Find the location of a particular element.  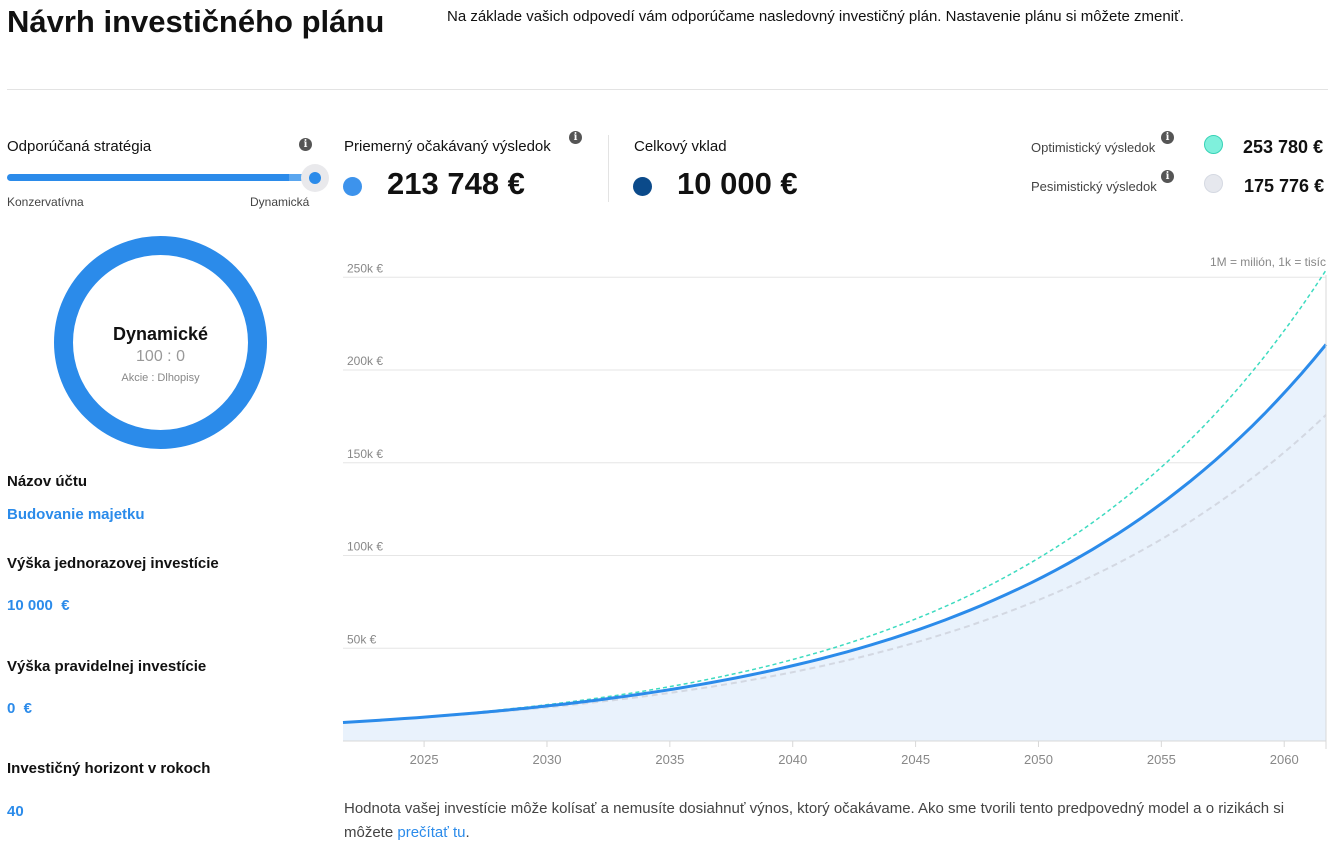

slider-track is located at coordinates (157, 177).